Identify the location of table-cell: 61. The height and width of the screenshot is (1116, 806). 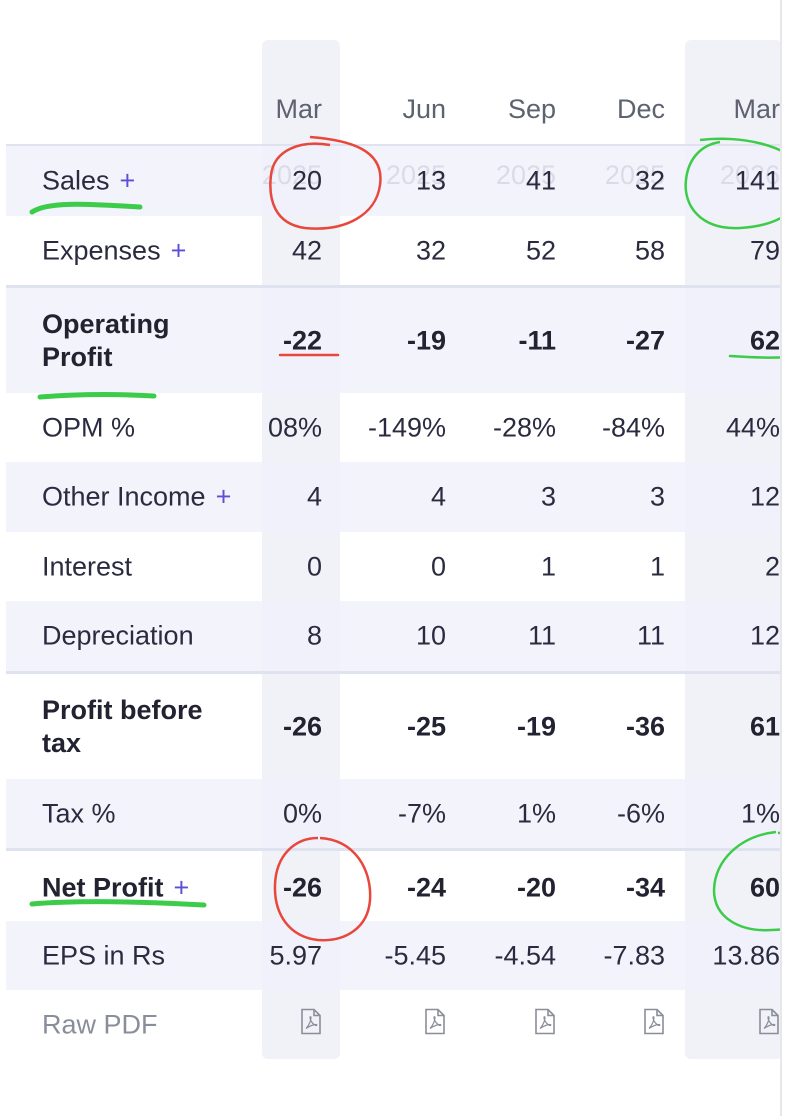
(764, 726).